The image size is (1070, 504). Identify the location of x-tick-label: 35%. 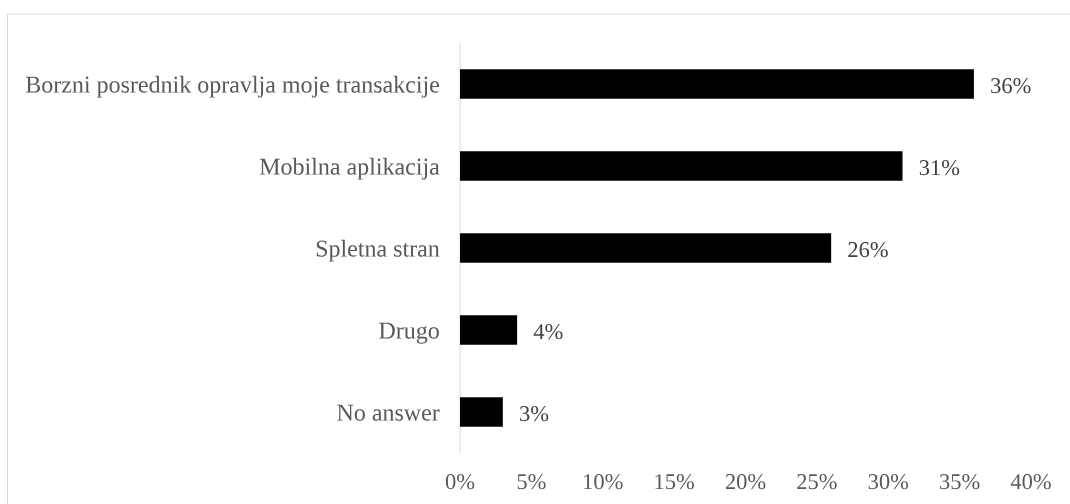
(960, 482).